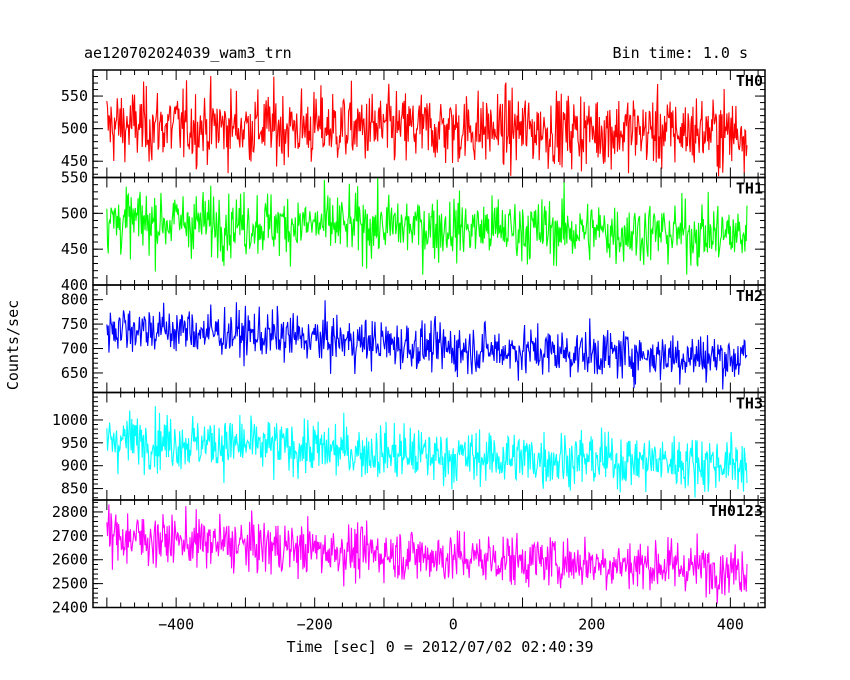  I want to click on series-th3, so click(427, 452).